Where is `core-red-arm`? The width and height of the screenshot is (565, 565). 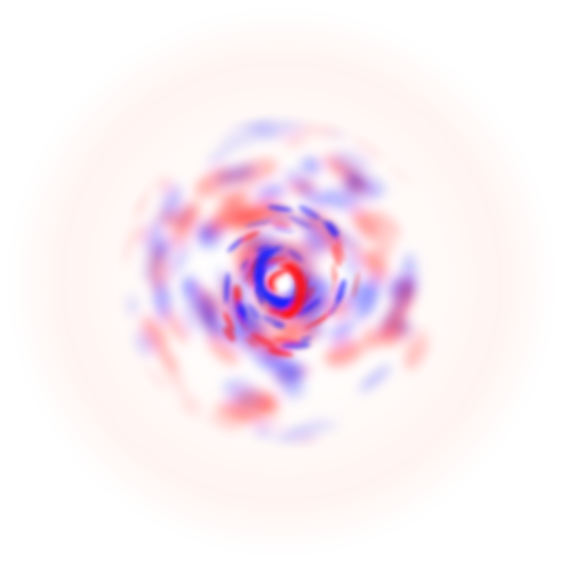
core-red-arm is located at coordinates (291, 290).